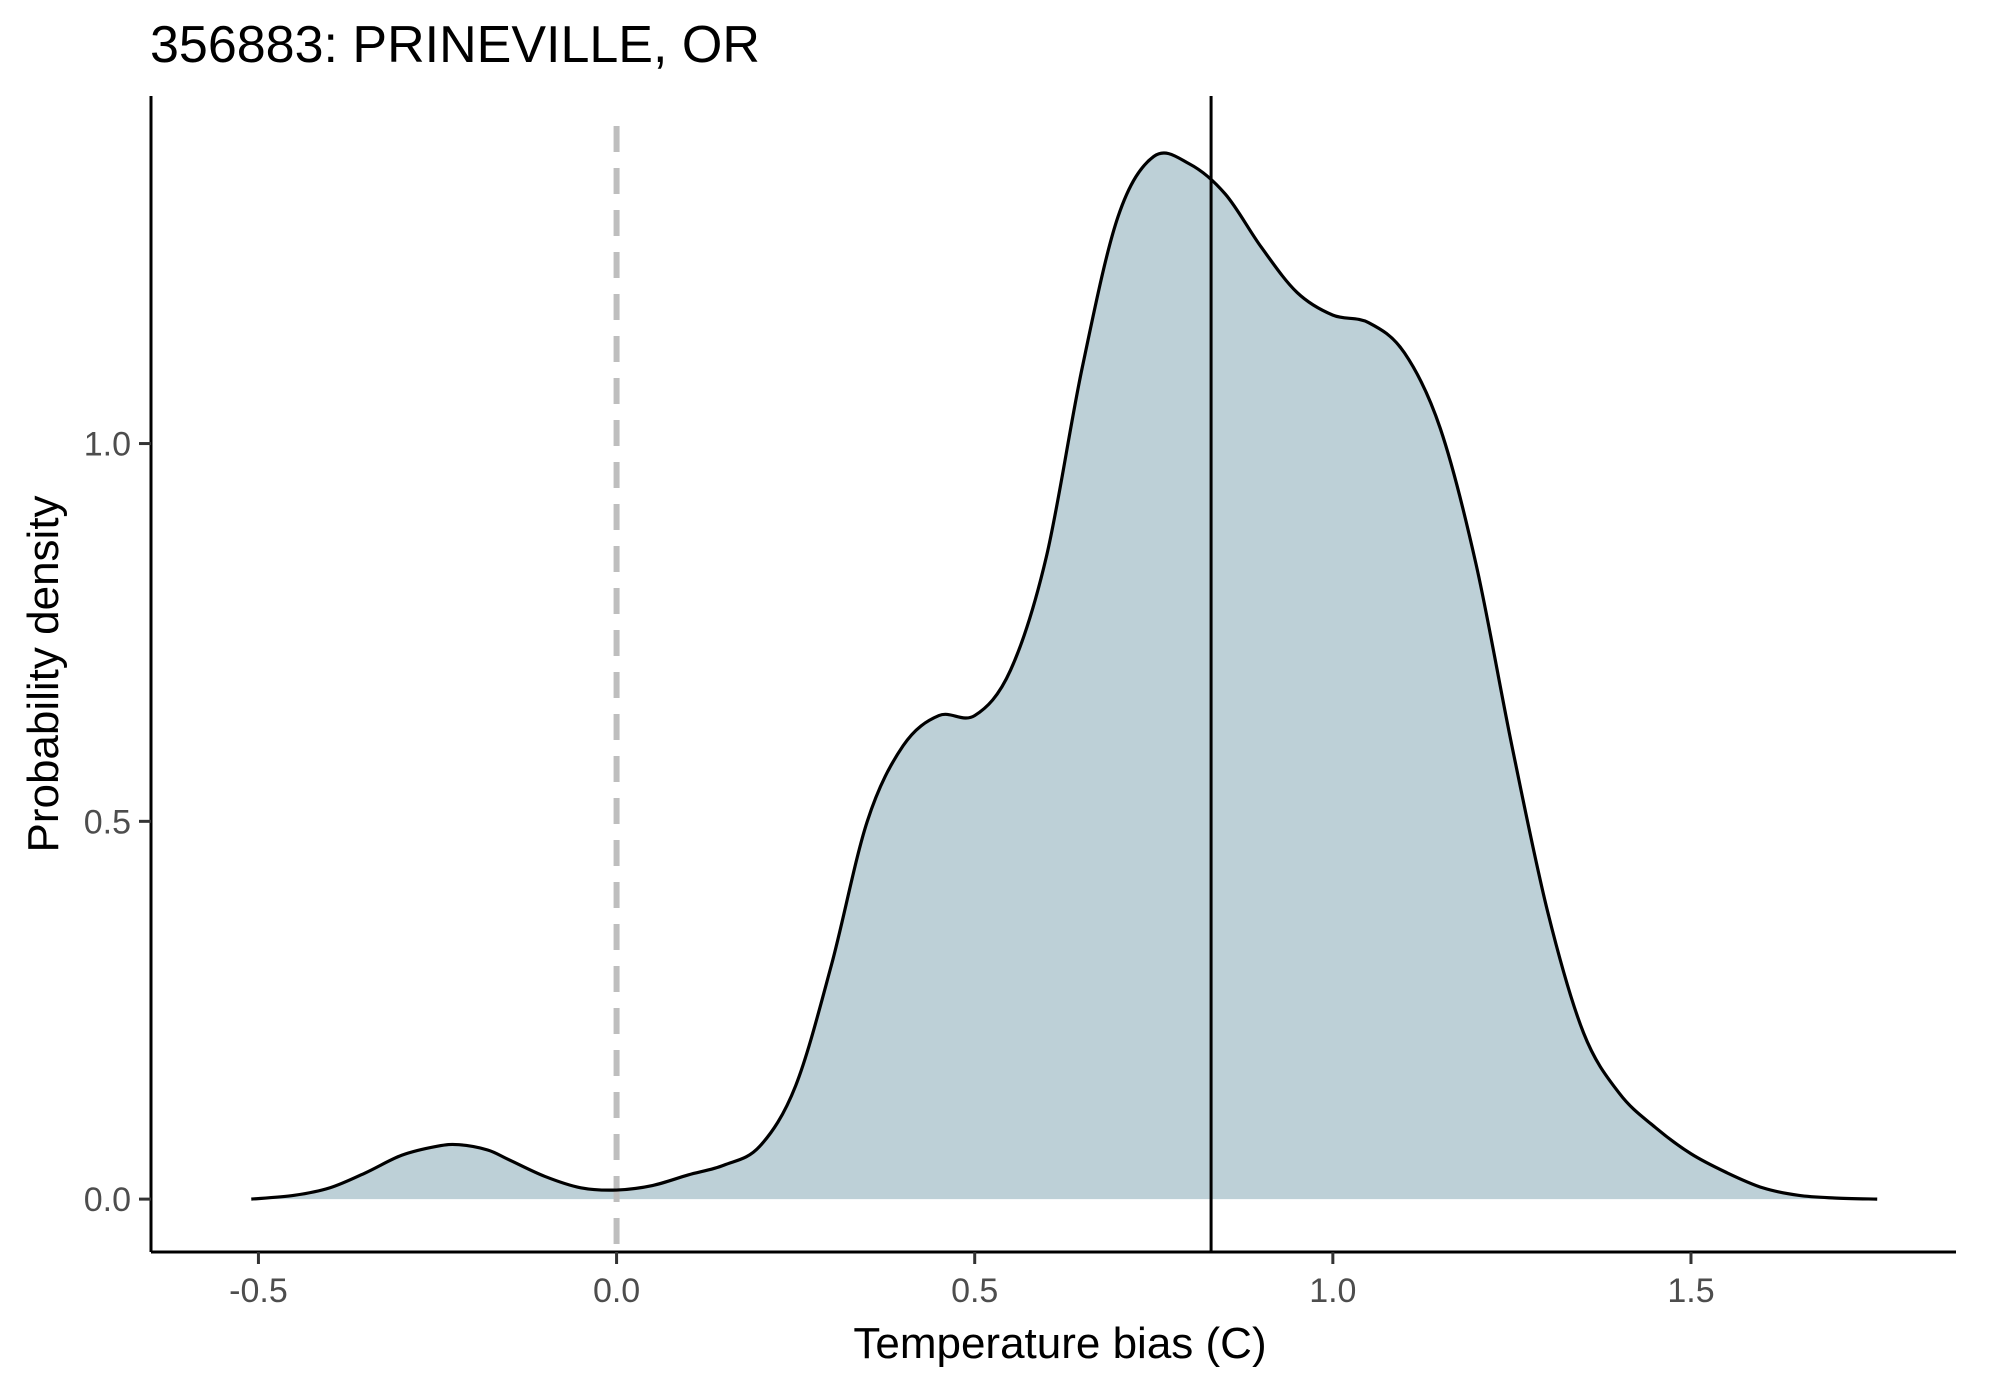  What do you see at coordinates (455, 45) in the screenshot?
I see `chart-title: 356883: PRINEVILLE, OR` at bounding box center [455, 45].